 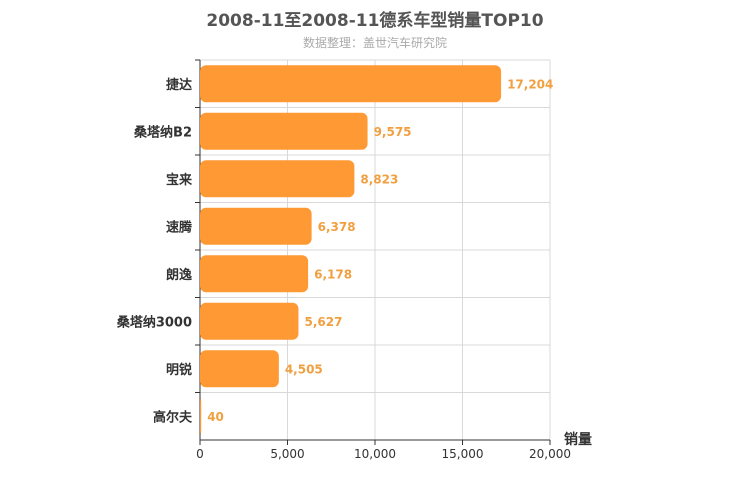 I want to click on chart-subtitle: 数据整理：盖世汽车研究院, so click(x=374, y=43).